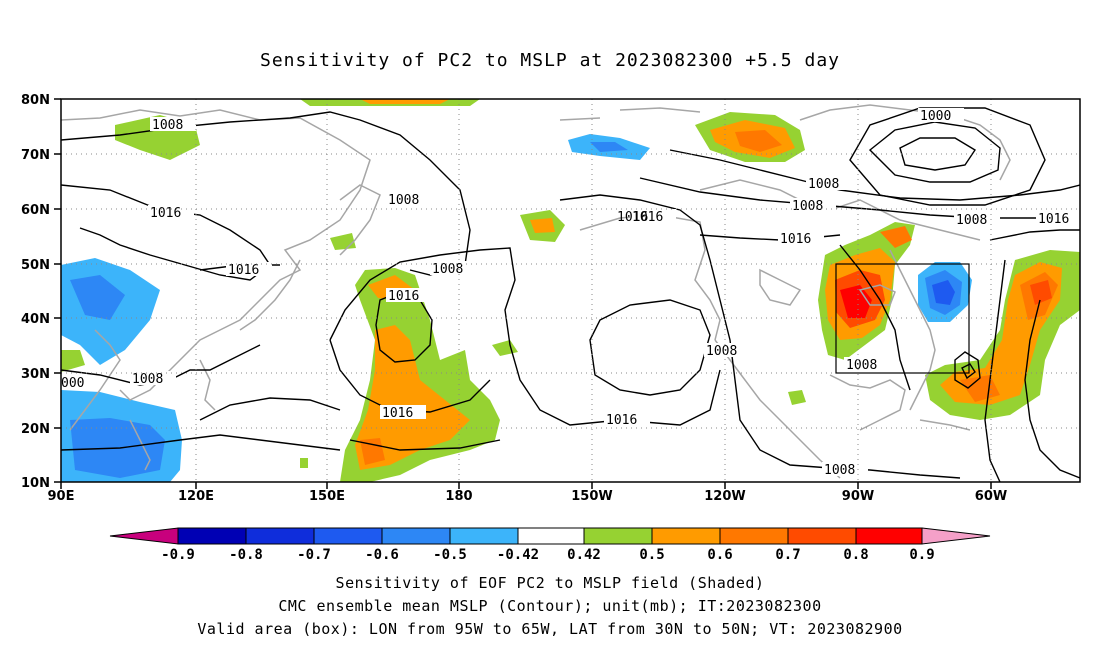 Image resolution: width=1100 pixels, height=650 pixels. Describe the element at coordinates (584, 555) in the screenshot. I see `colorbar-label: 0.42` at that location.